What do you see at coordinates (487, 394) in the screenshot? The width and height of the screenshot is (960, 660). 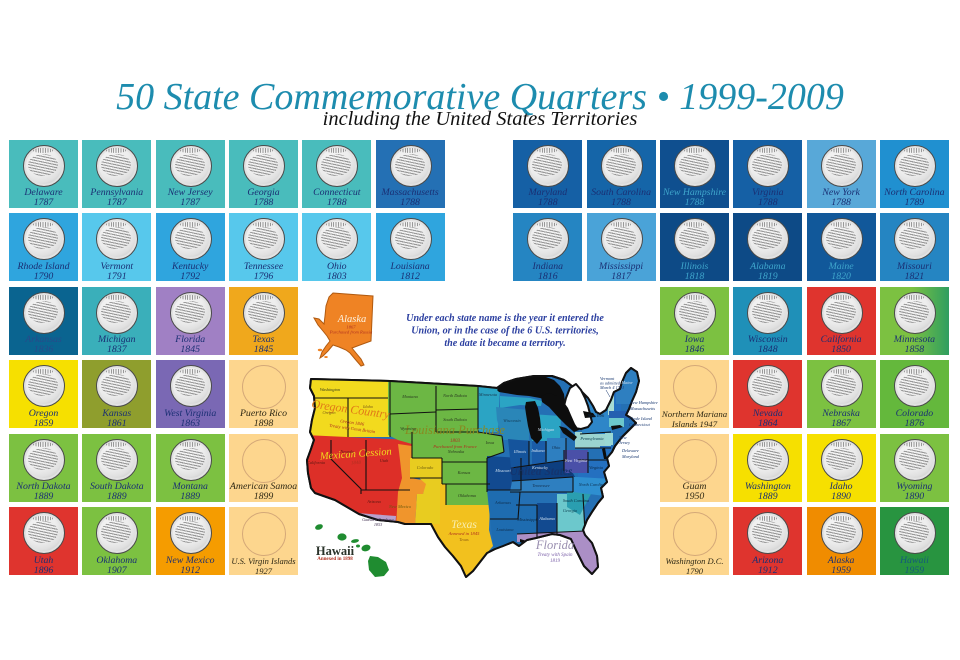 I see `svg-text: Minnesota` at bounding box center [487, 394].